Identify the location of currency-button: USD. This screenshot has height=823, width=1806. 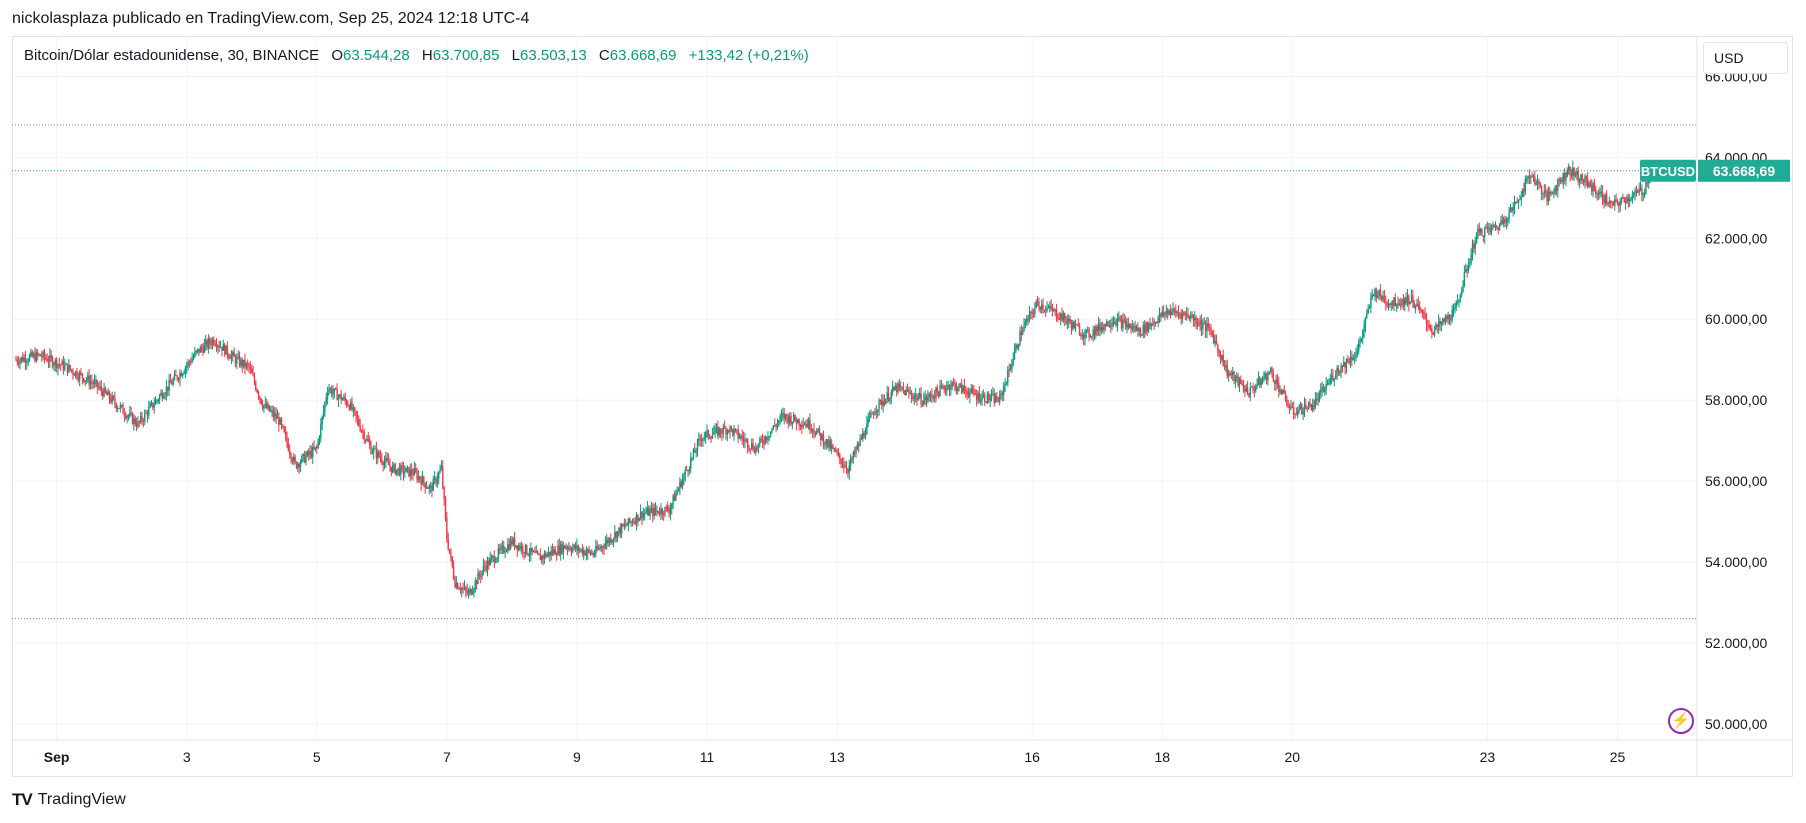
(1745, 58).